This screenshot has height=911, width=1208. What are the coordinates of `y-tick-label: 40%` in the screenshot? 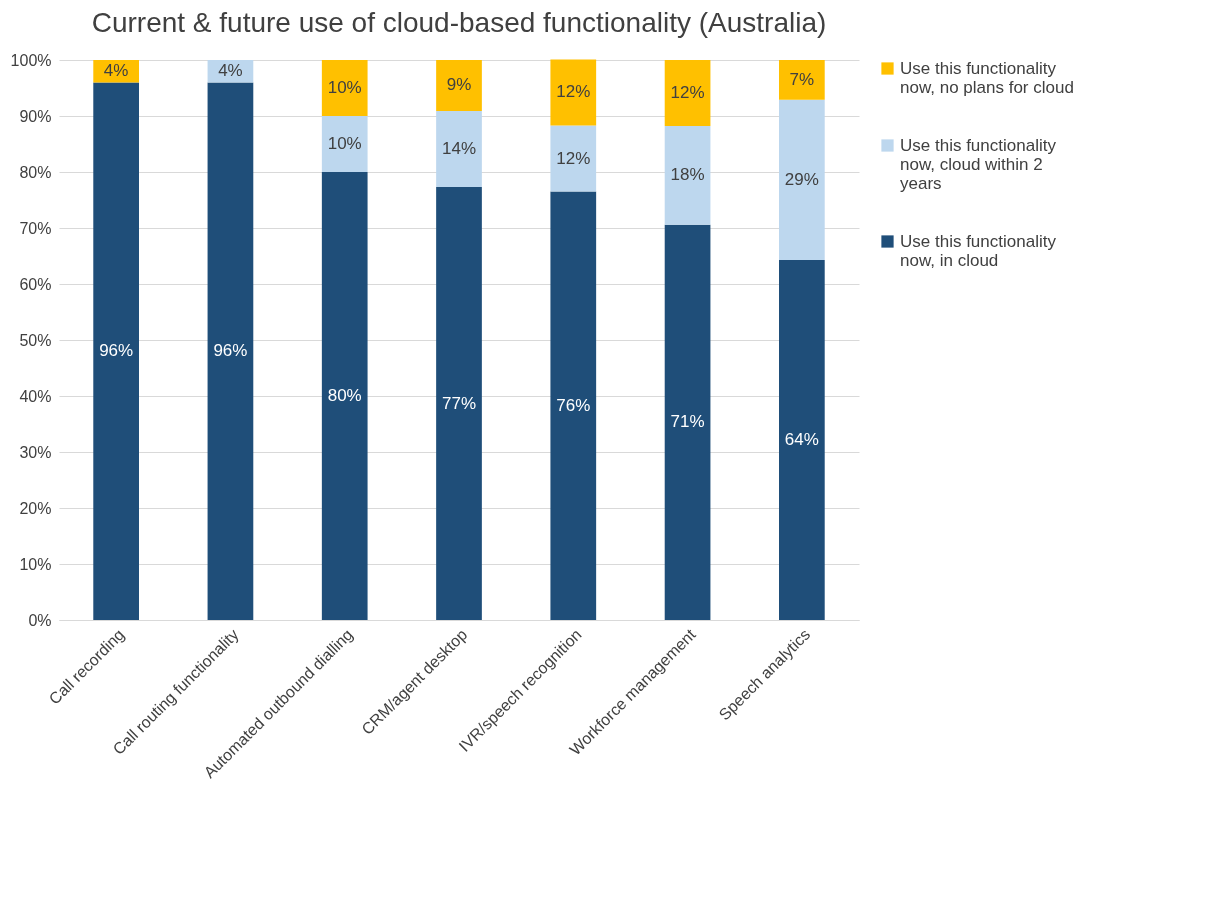 It's located at (35, 396).